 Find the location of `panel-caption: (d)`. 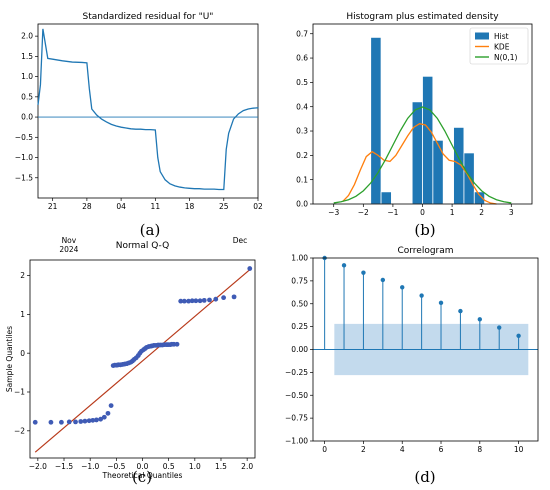

panel-caption: (d) is located at coordinates (424, 477).